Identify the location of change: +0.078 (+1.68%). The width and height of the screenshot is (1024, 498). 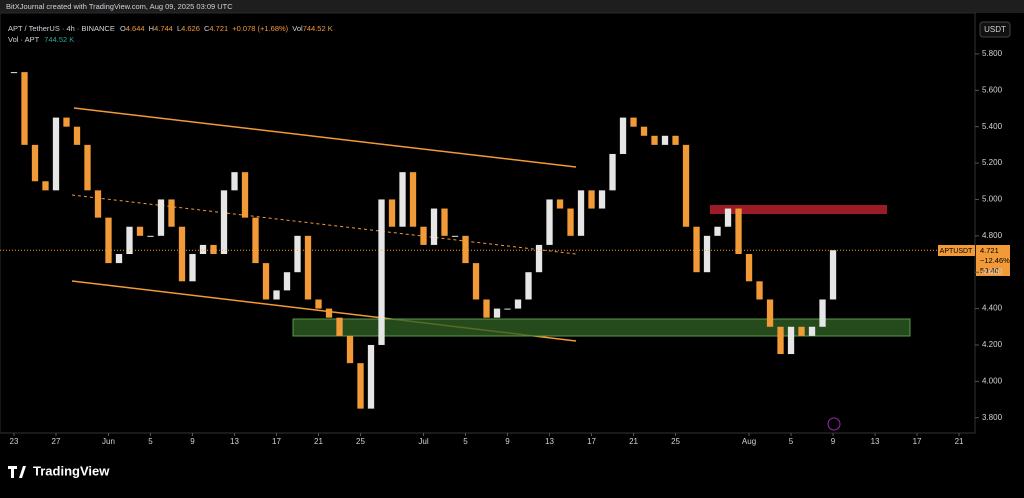
(260, 28).